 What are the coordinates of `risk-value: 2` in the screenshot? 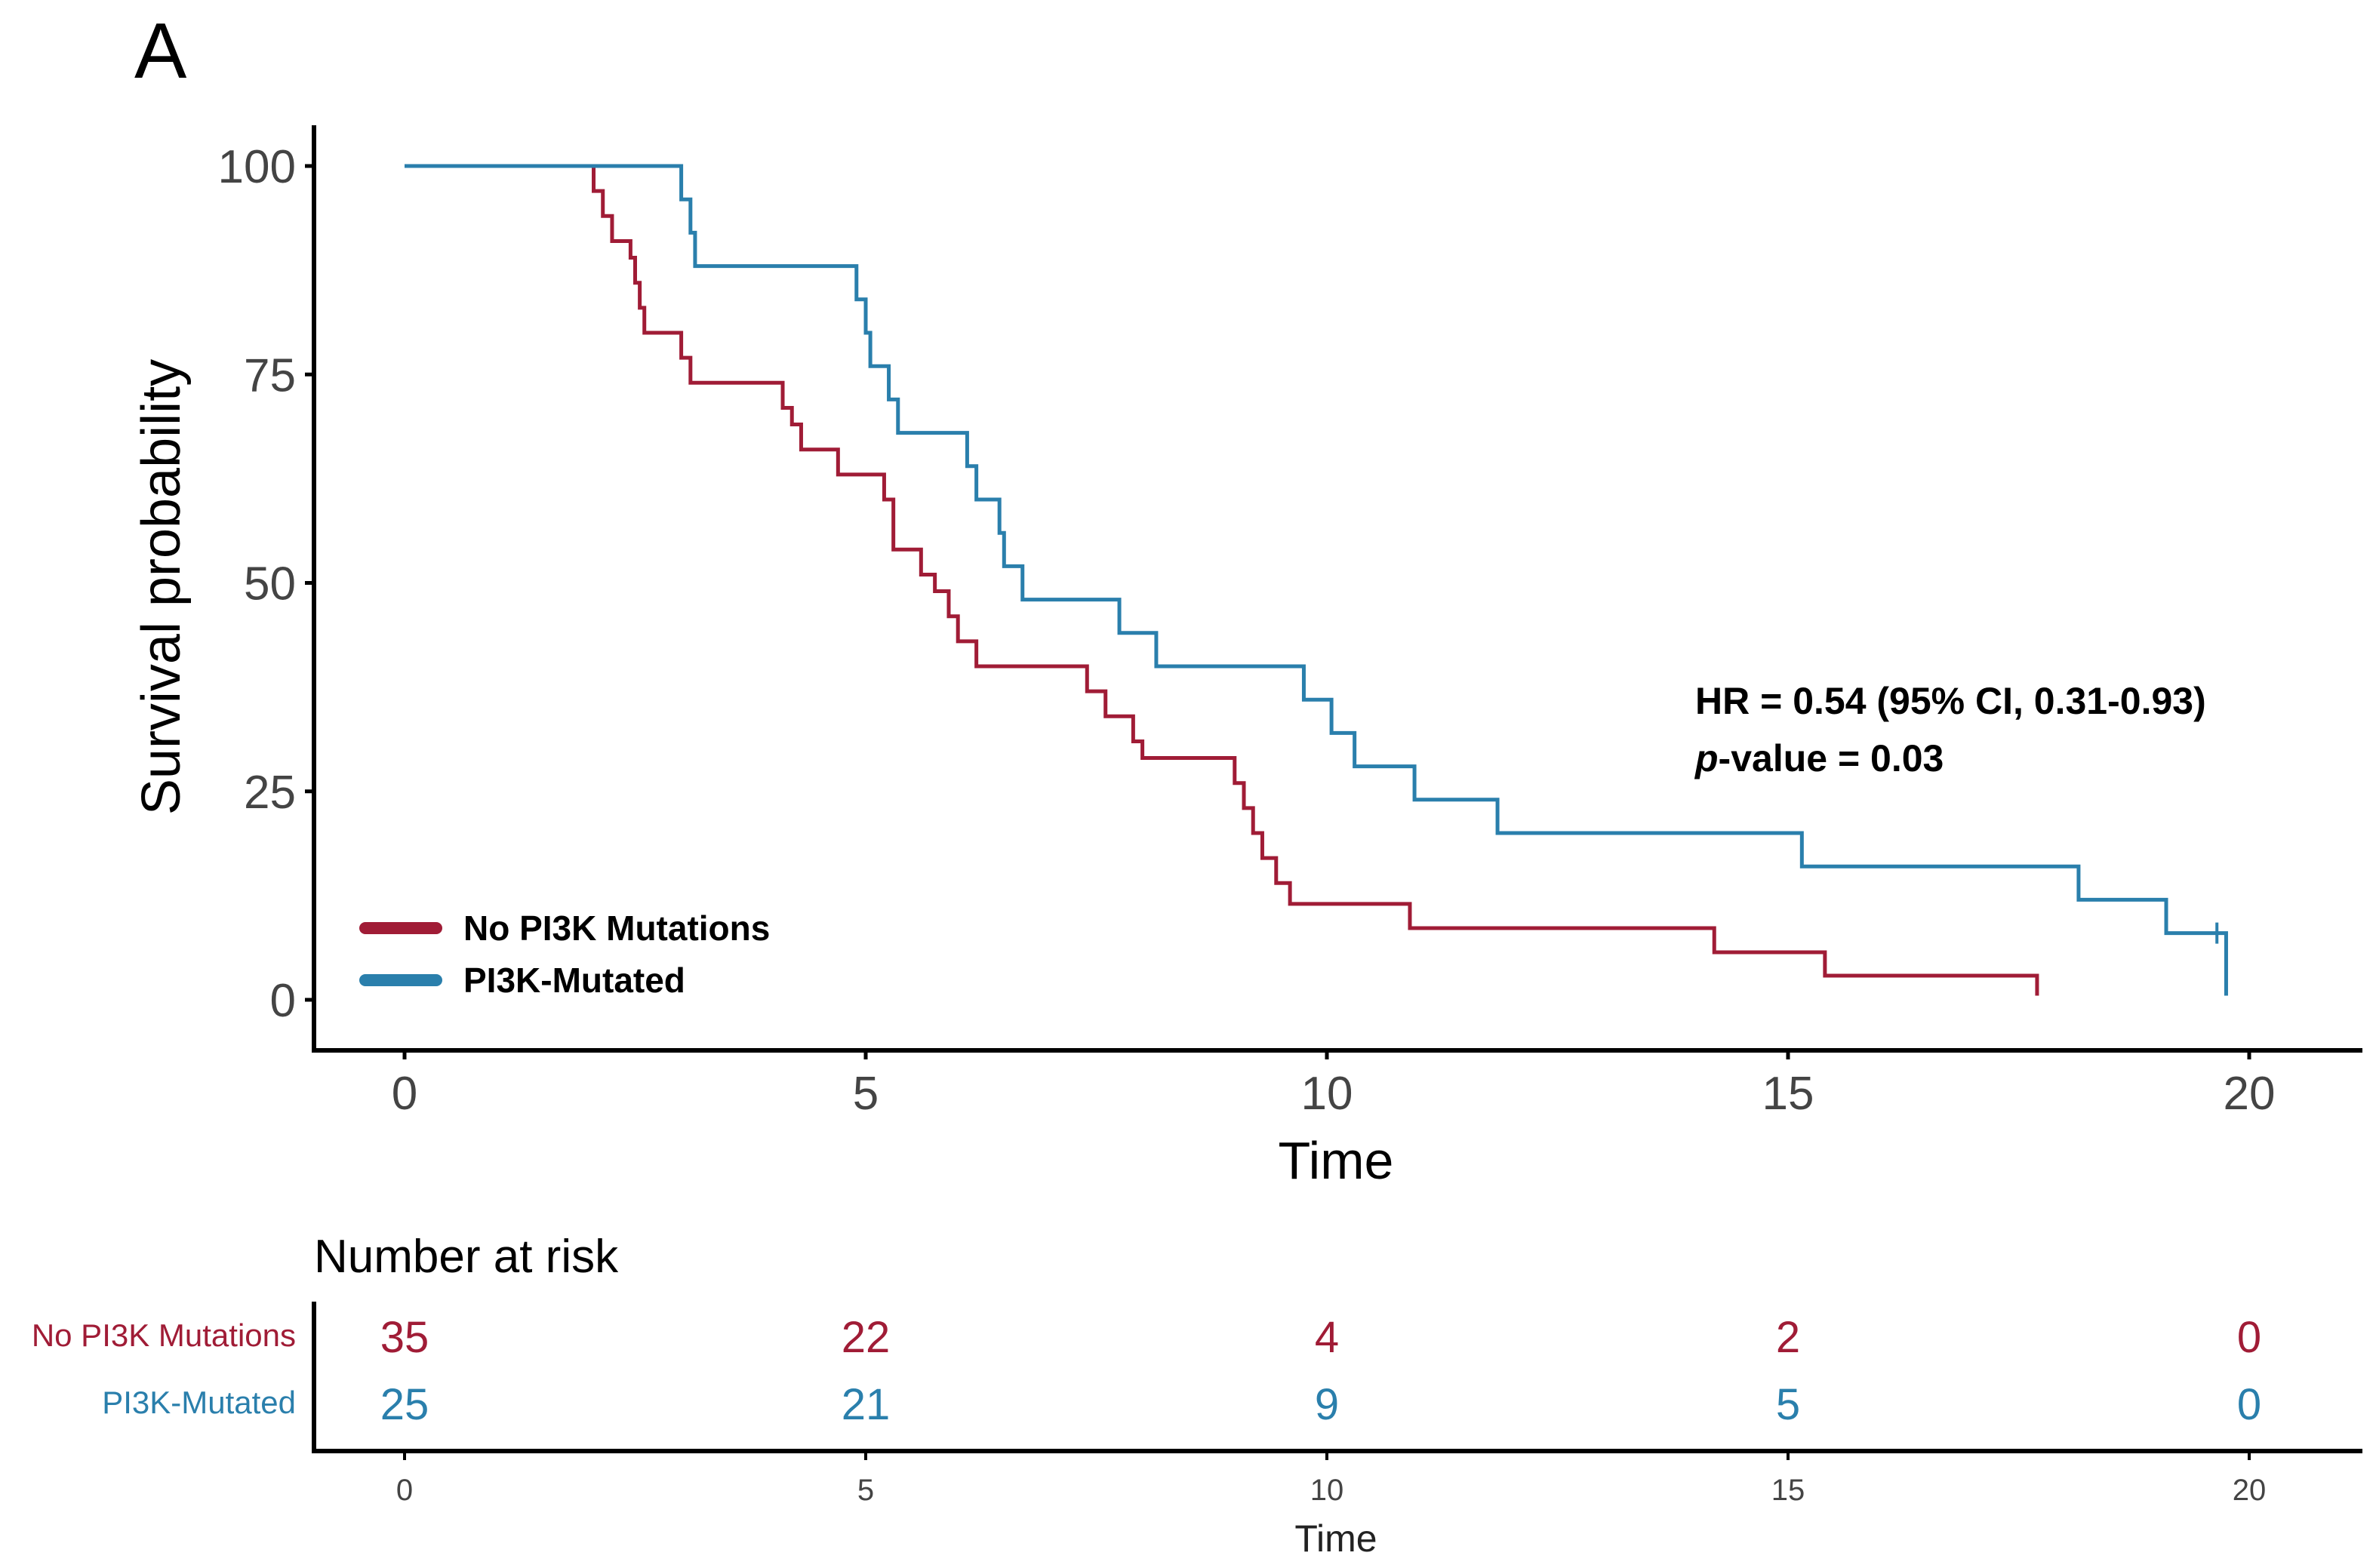 It's located at (1788, 1337).